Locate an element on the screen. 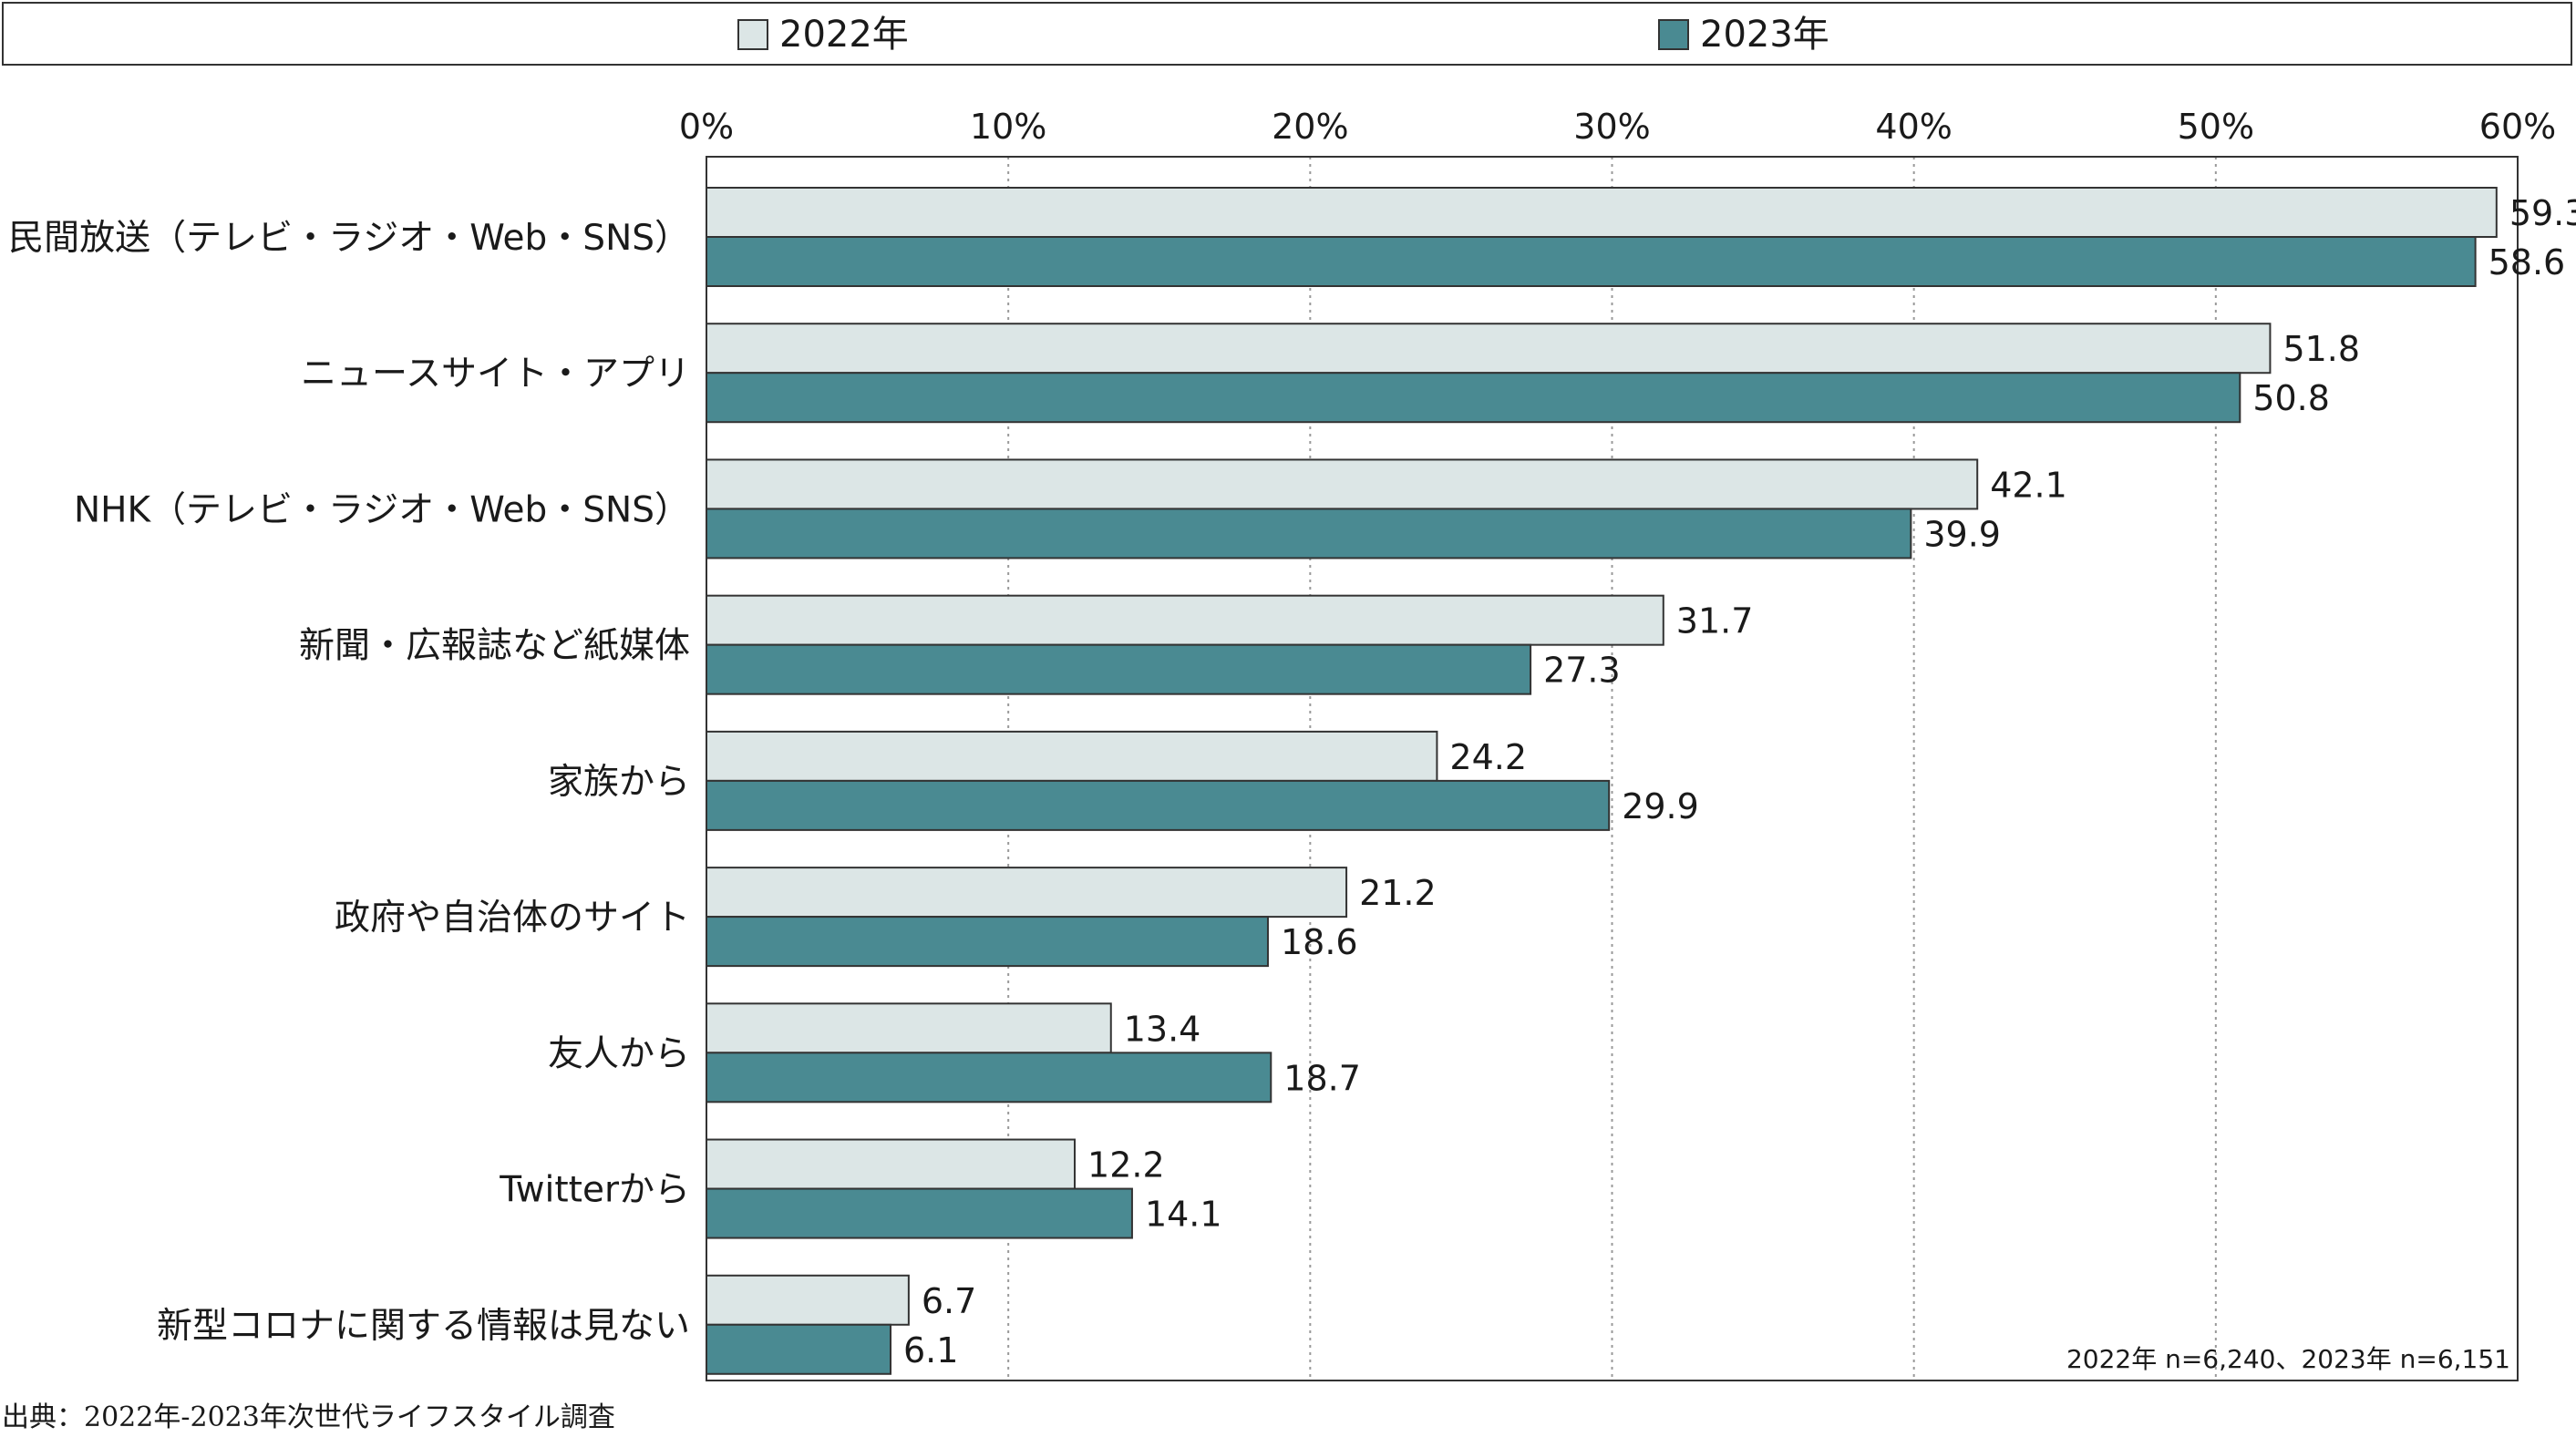  x-tick-label: 30% is located at coordinates (1611, 127).